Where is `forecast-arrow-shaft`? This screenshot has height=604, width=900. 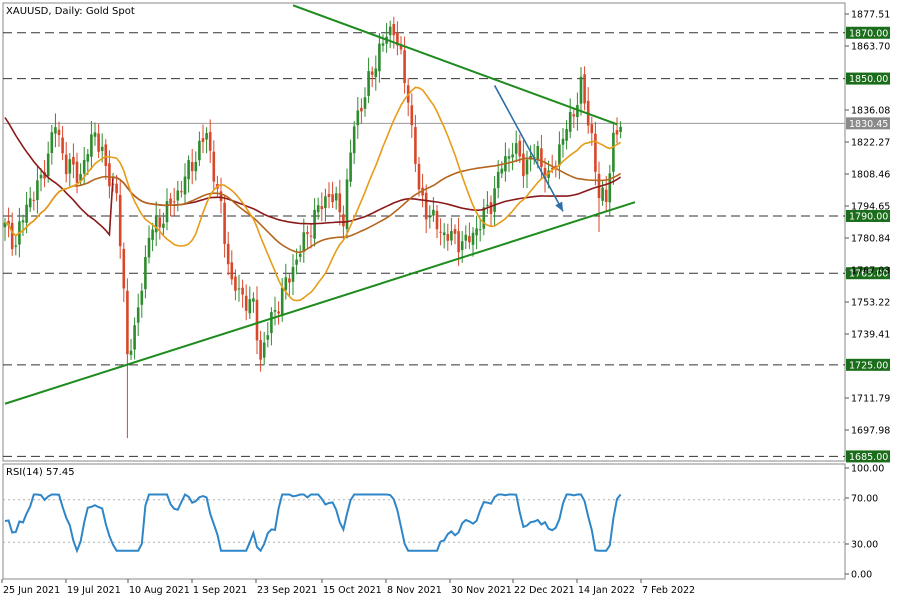 forecast-arrow-shaft is located at coordinates (528, 148).